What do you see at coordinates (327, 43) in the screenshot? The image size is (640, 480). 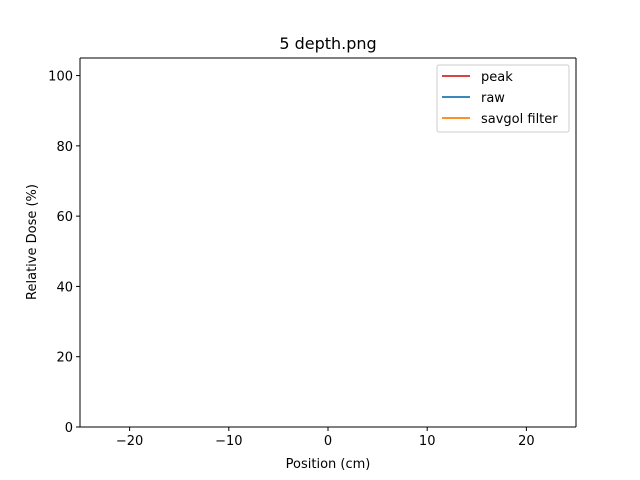 I see `chart-title: 5 depth.png` at bounding box center [327, 43].